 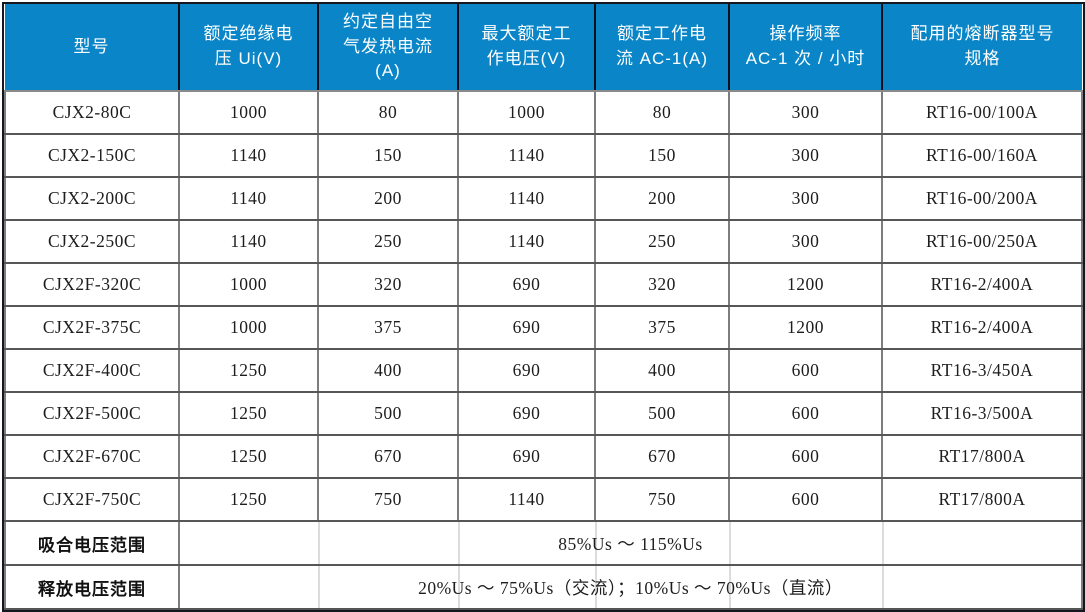 I want to click on release-voltage-label: 释放电压范围, so click(x=92, y=587).